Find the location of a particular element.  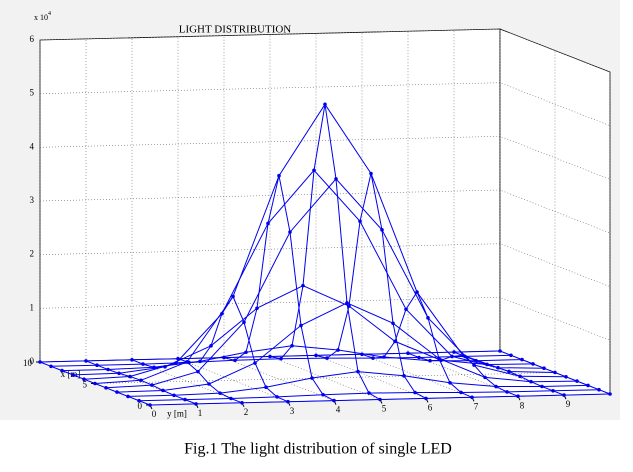

y-axis-label: y [m] is located at coordinates (177, 414).